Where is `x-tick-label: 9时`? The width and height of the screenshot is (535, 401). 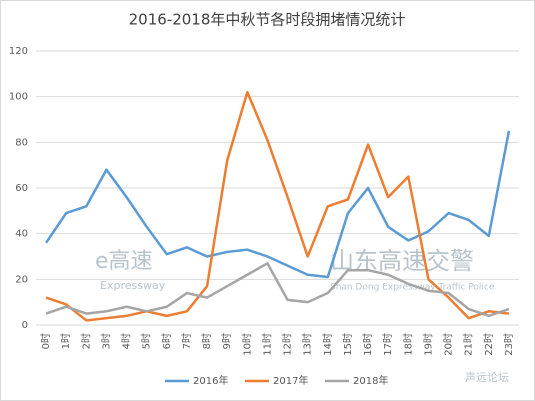
x-tick-label: 9时 is located at coordinates (227, 341).